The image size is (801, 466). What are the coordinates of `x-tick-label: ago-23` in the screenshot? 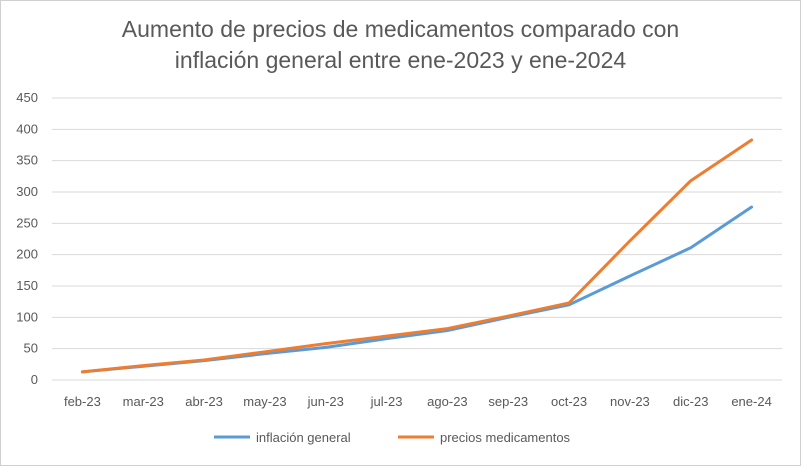 It's located at (447, 401).